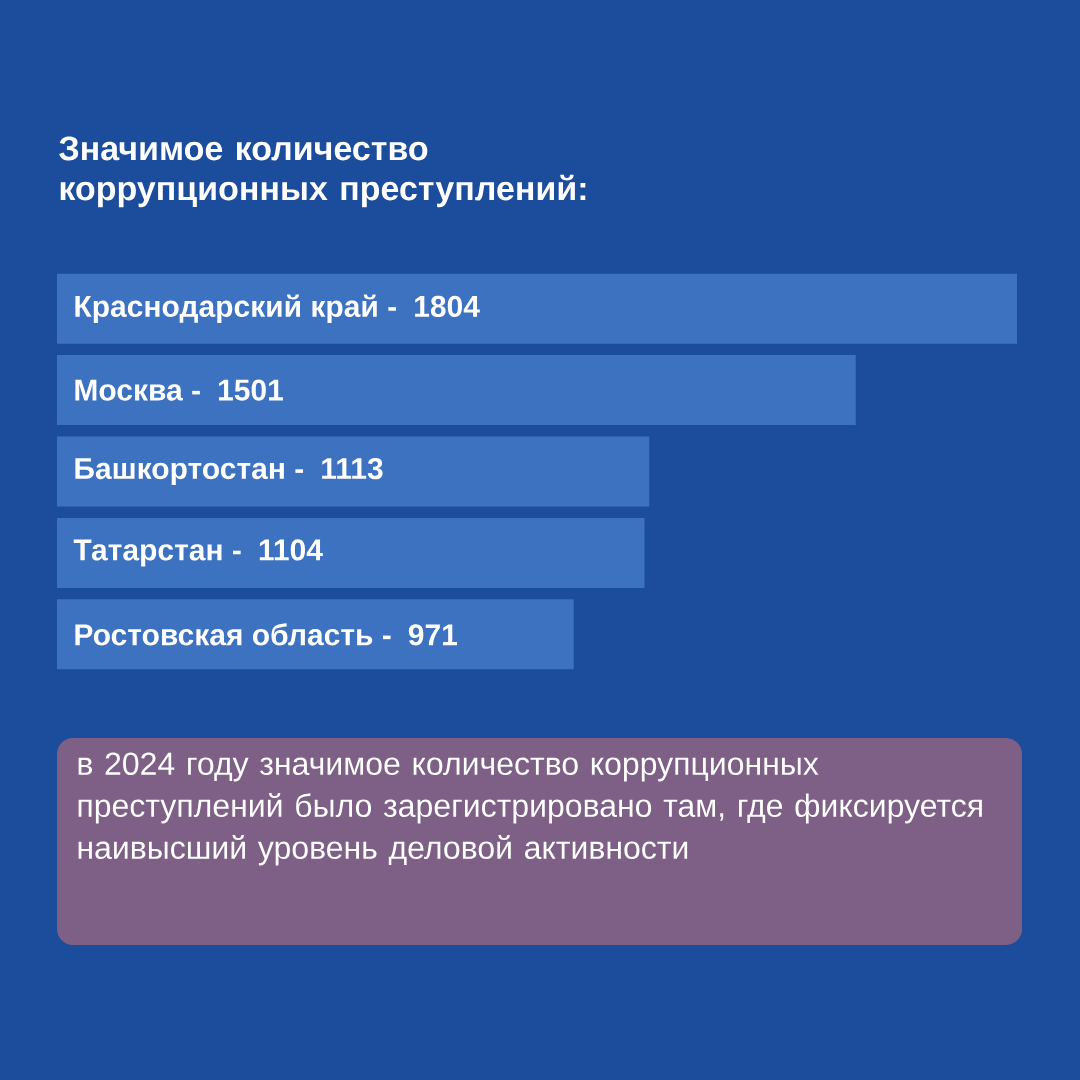  What do you see at coordinates (530, 809) in the screenshot?
I see `text: в 2024 году значимое количество коррупционных преступлений было зарегистрировано там, где фиксируется наивысший уровень деловой активности` at bounding box center [530, 809].